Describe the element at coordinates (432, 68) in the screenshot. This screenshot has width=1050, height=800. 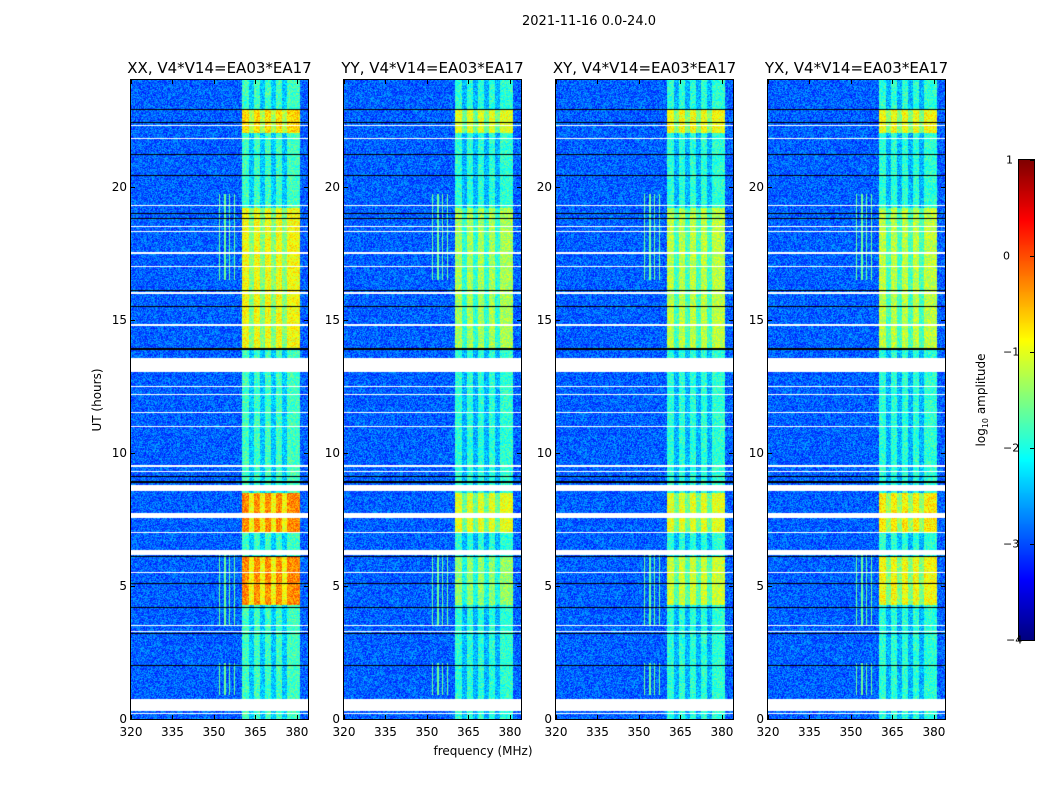
I see `panel-title: YY, V4*V14=EA03*EA17` at that location.